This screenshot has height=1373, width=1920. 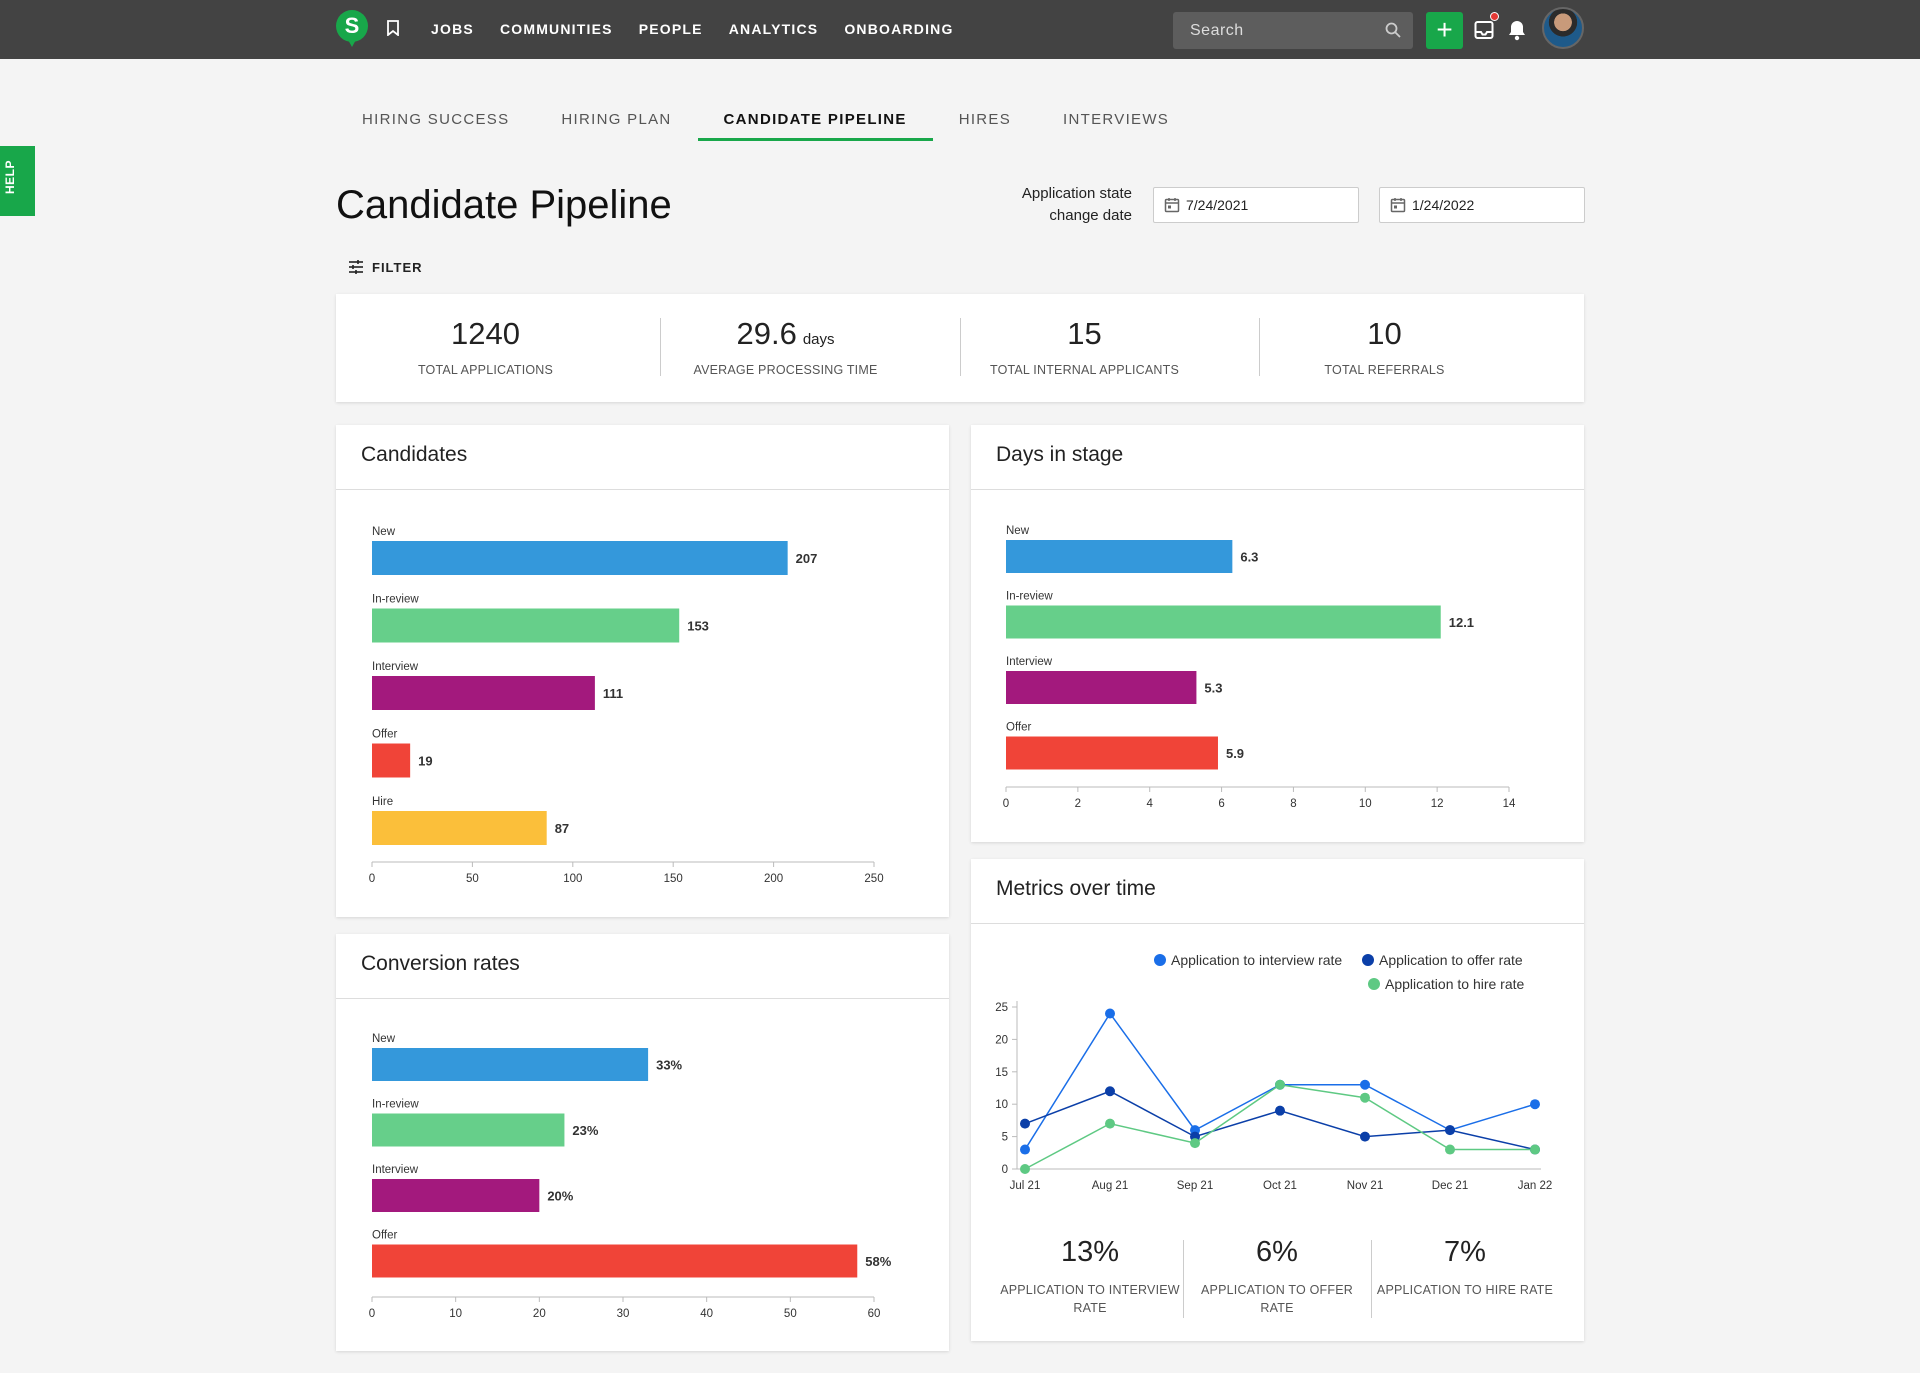 What do you see at coordinates (818, 339) in the screenshot?
I see `stat-unit: days` at bounding box center [818, 339].